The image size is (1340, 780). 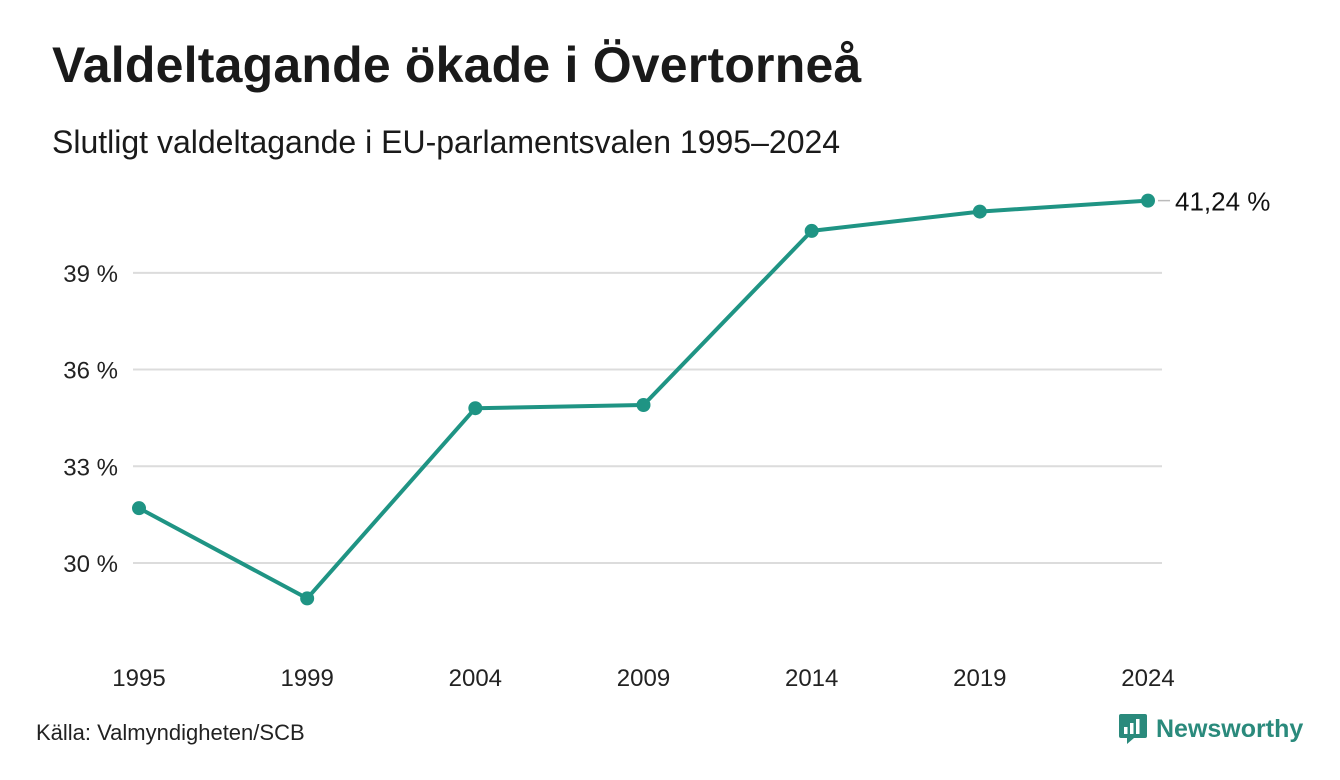 I want to click on x-tick-label: 2009, so click(x=643, y=678).